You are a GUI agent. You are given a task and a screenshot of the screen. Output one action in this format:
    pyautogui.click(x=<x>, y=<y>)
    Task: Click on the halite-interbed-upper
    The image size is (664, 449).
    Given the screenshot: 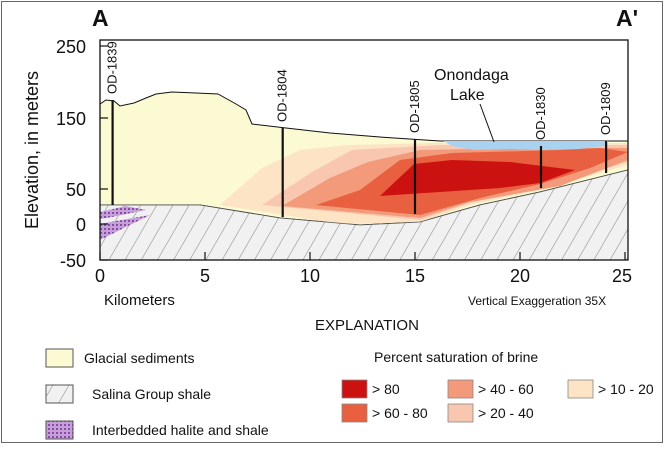 What is the action you would take?
    pyautogui.click(x=123, y=212)
    